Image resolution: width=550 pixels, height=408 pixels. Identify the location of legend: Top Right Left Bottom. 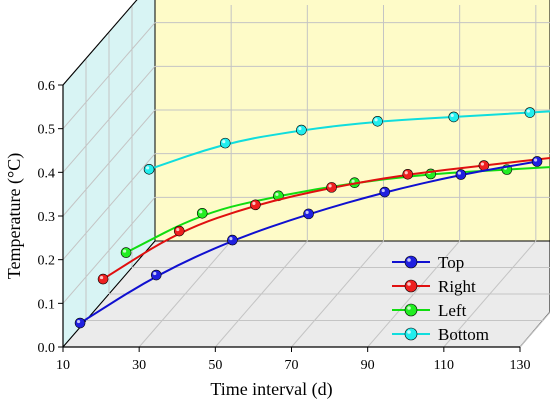
(440, 298).